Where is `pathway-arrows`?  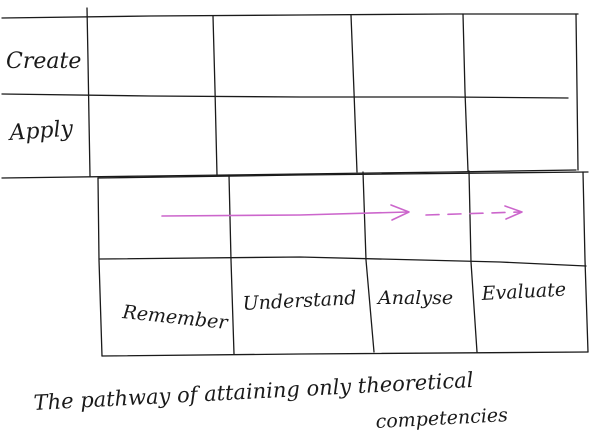 pathway-arrows is located at coordinates (342, 212).